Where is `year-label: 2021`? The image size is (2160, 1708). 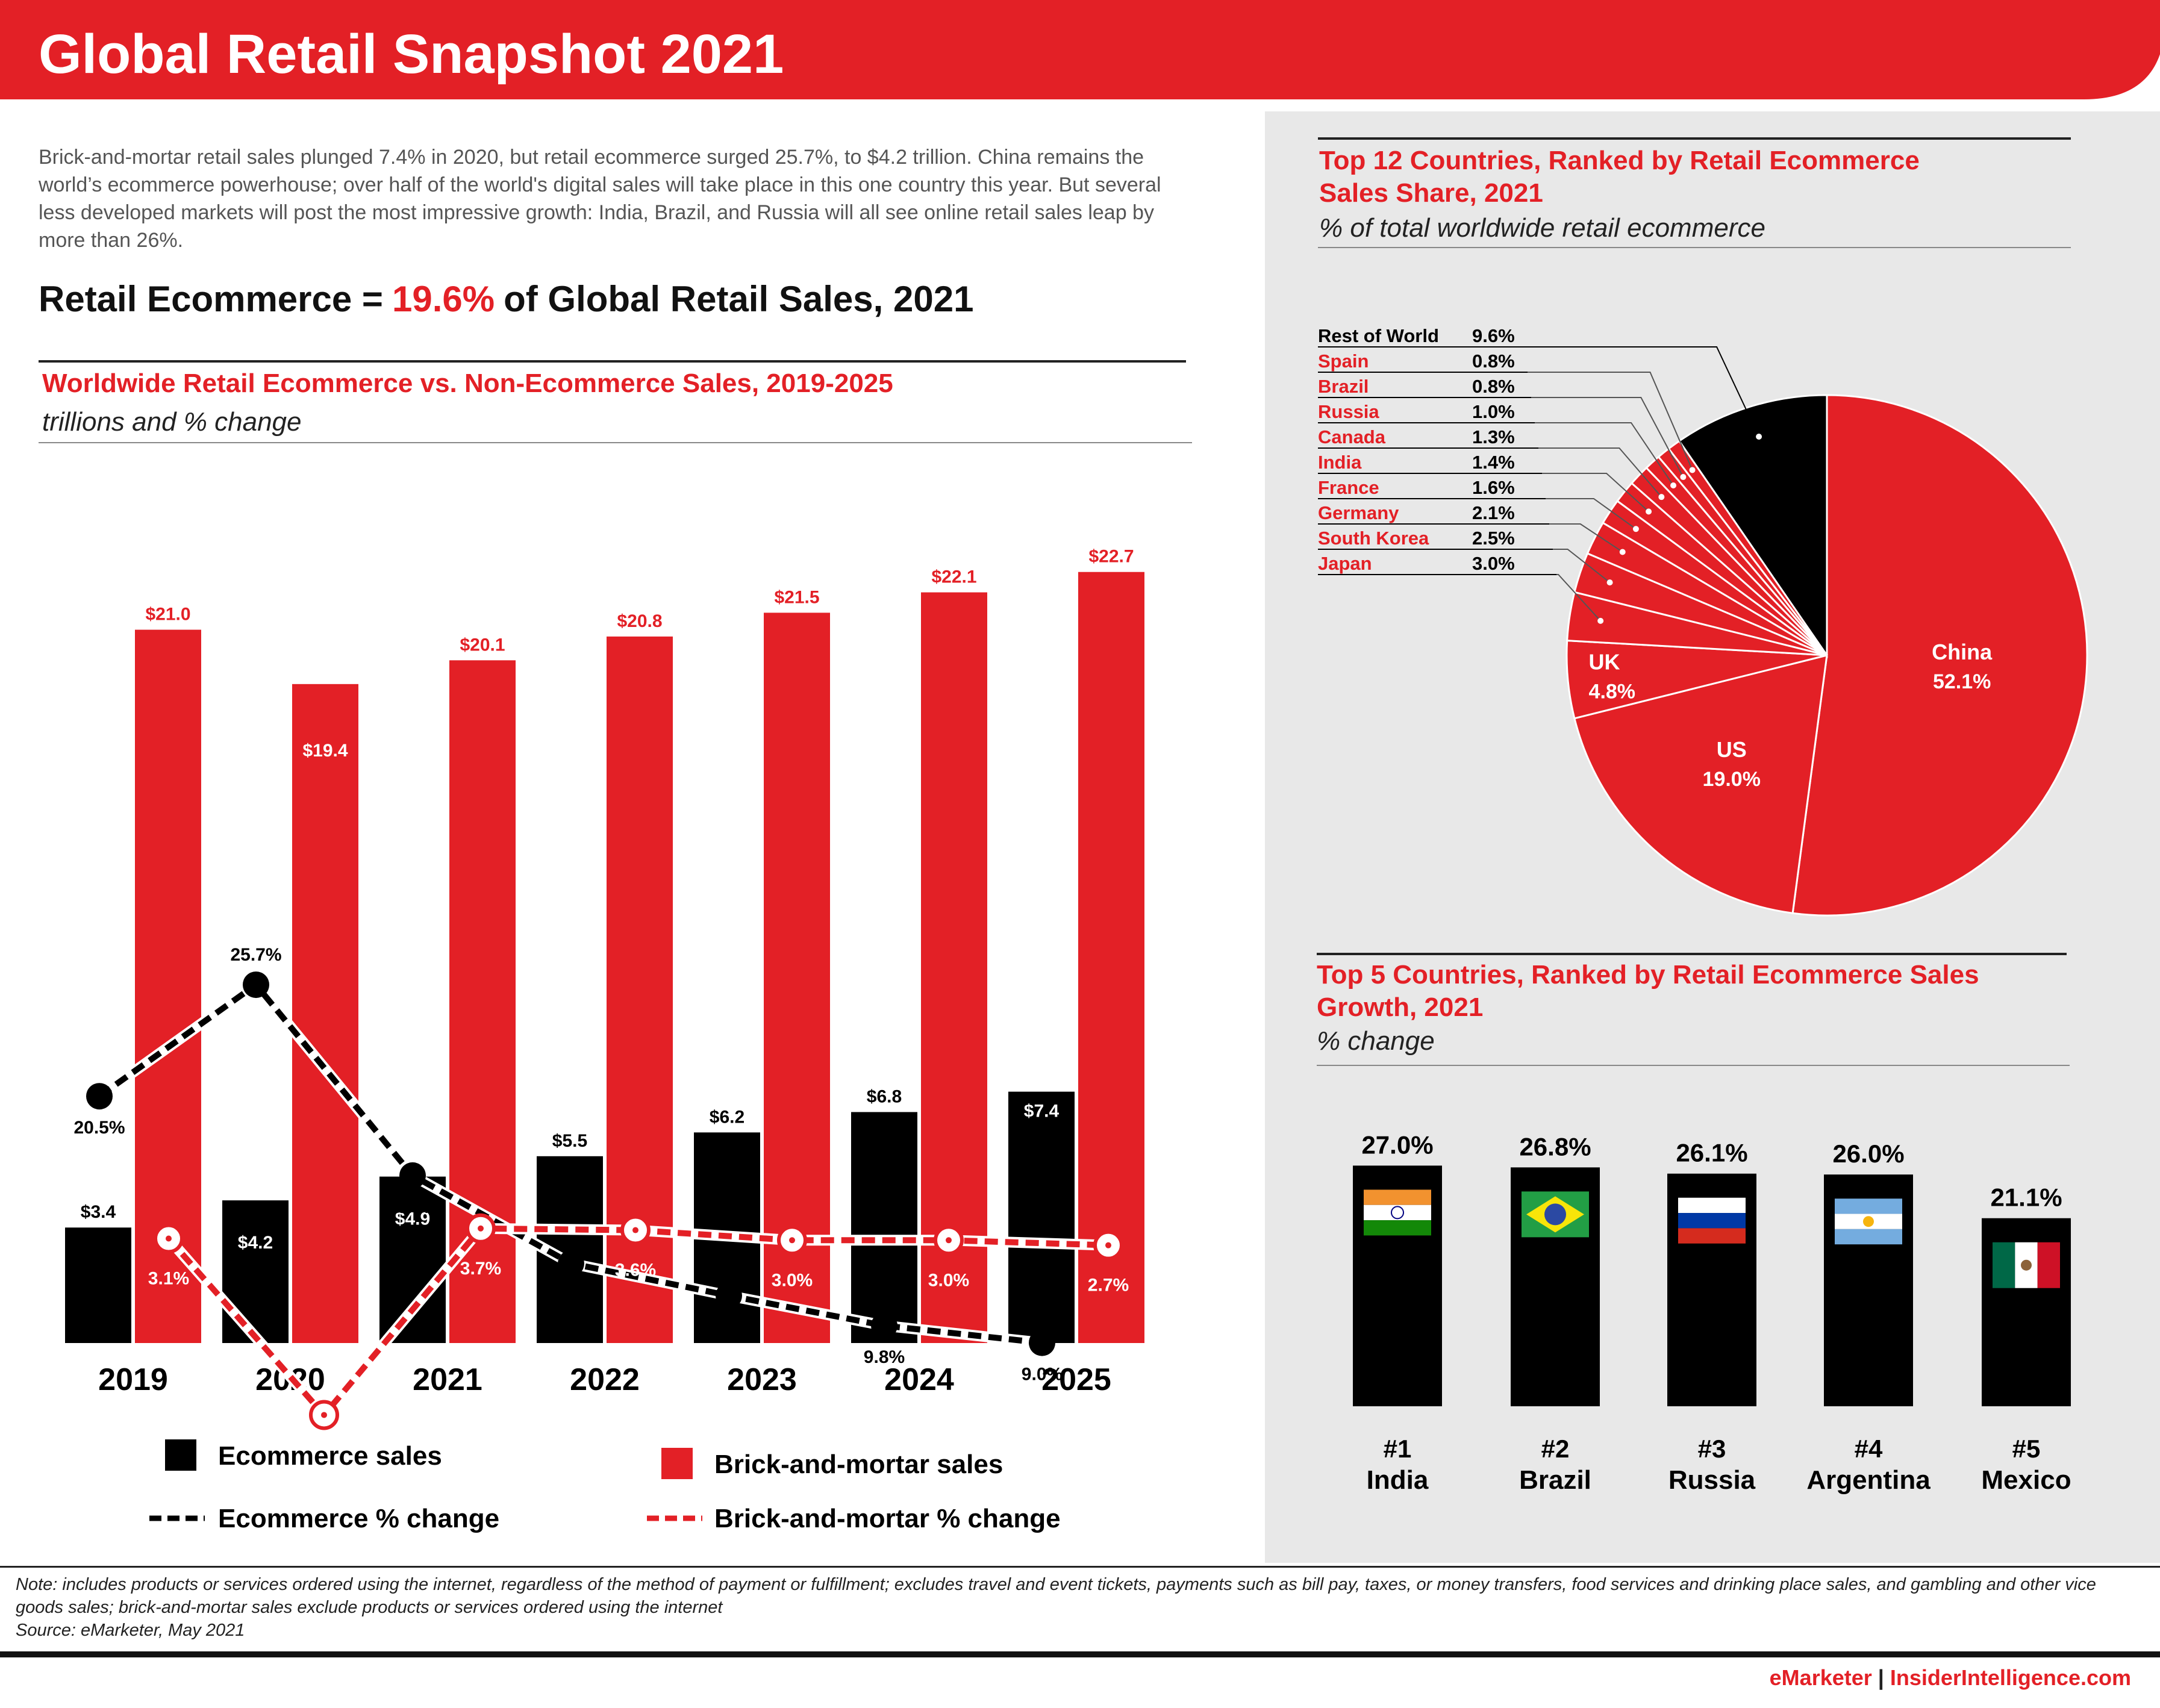
year-label: 2021 is located at coordinates (447, 1379).